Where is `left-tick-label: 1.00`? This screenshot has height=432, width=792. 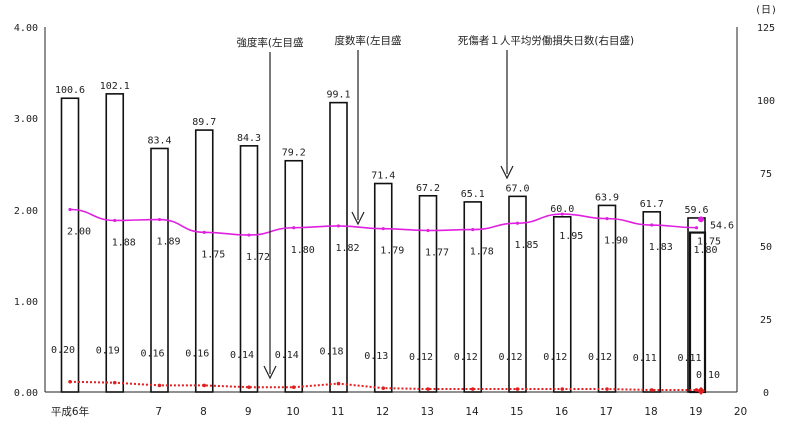
left-tick-label: 1.00 is located at coordinates (26, 302).